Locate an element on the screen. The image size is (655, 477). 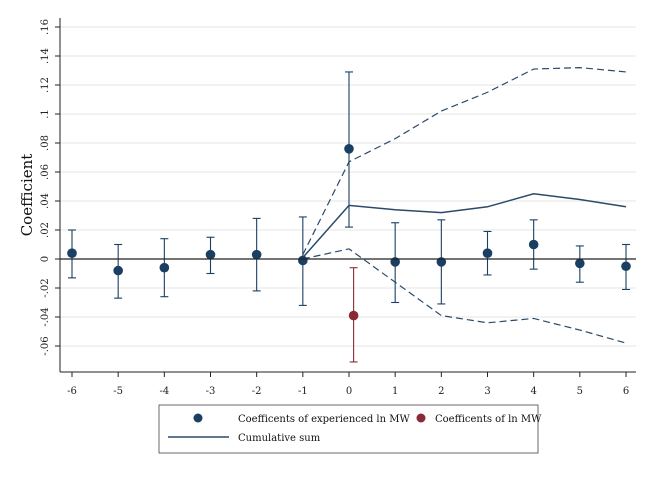
mw-point is located at coordinates (353, 315).